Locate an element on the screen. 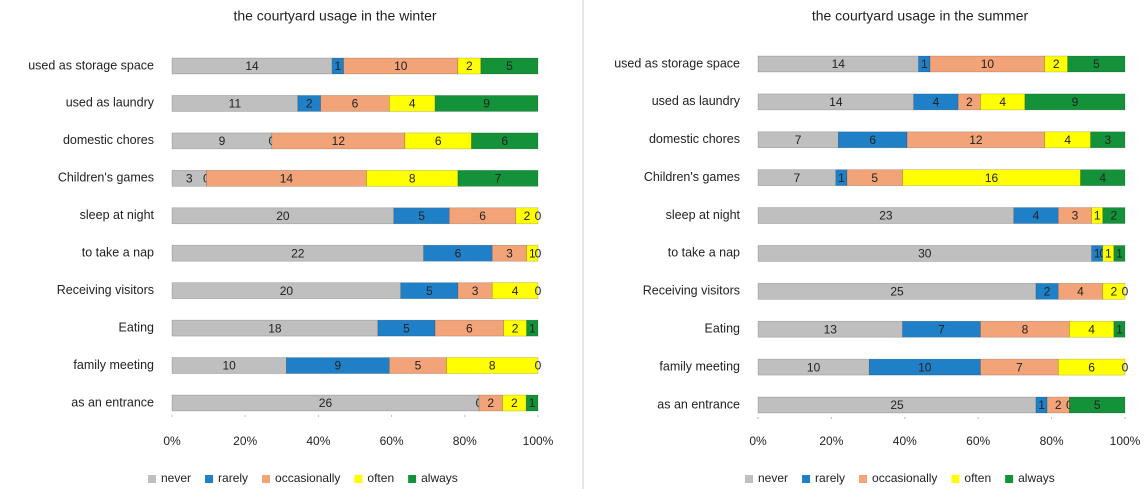  x-tick-label: 80% is located at coordinates (465, 441).